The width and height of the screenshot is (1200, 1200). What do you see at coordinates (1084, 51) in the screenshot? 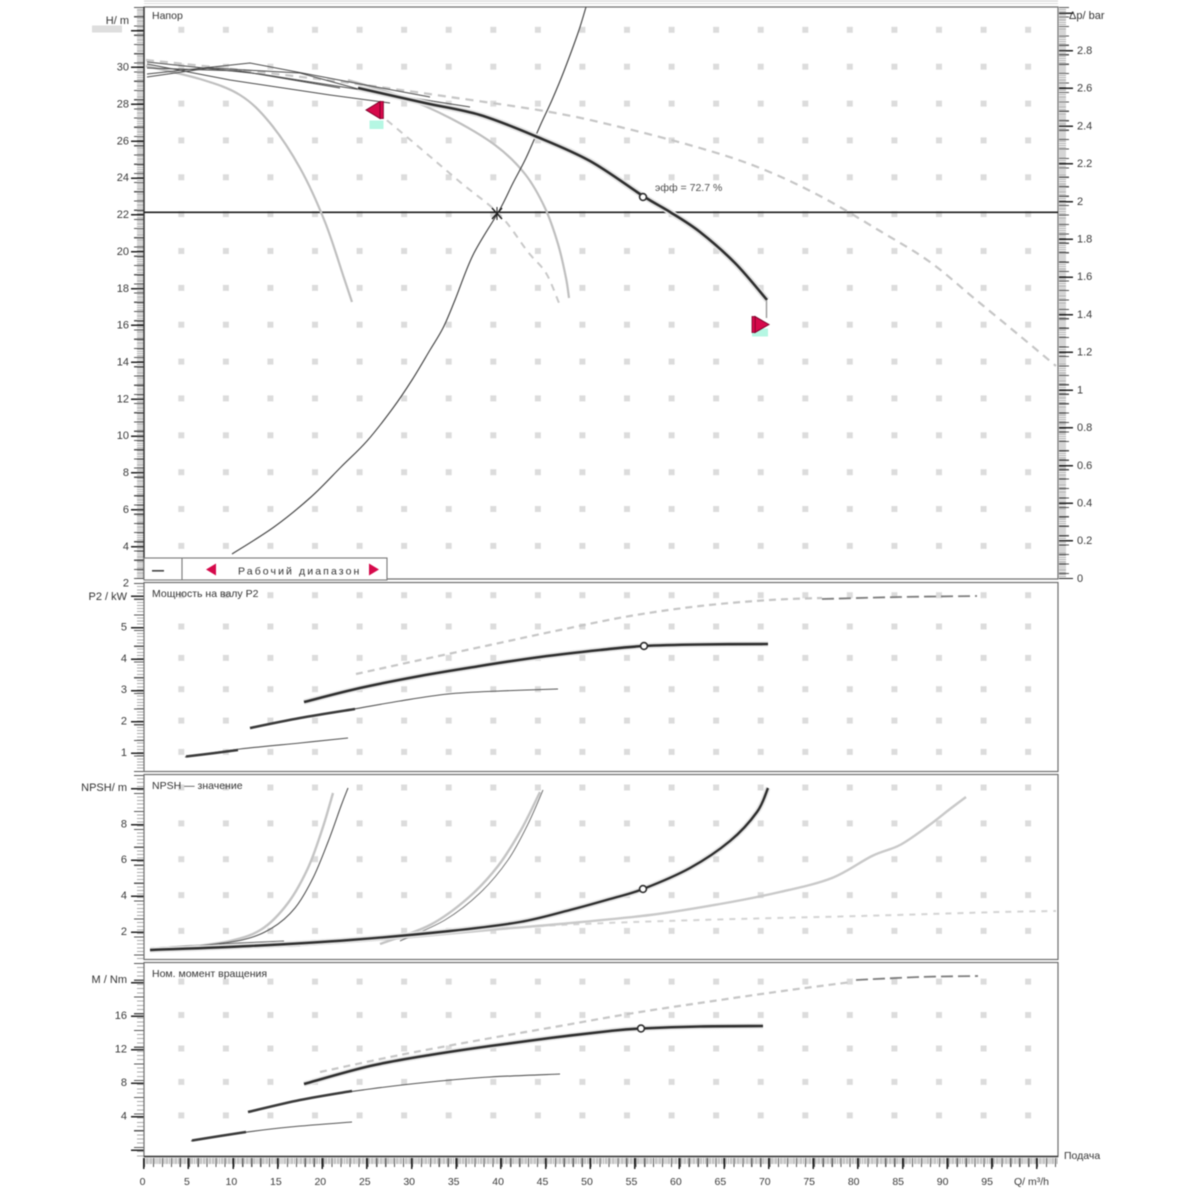
I see `svg-text: 2.8` at bounding box center [1084, 51].